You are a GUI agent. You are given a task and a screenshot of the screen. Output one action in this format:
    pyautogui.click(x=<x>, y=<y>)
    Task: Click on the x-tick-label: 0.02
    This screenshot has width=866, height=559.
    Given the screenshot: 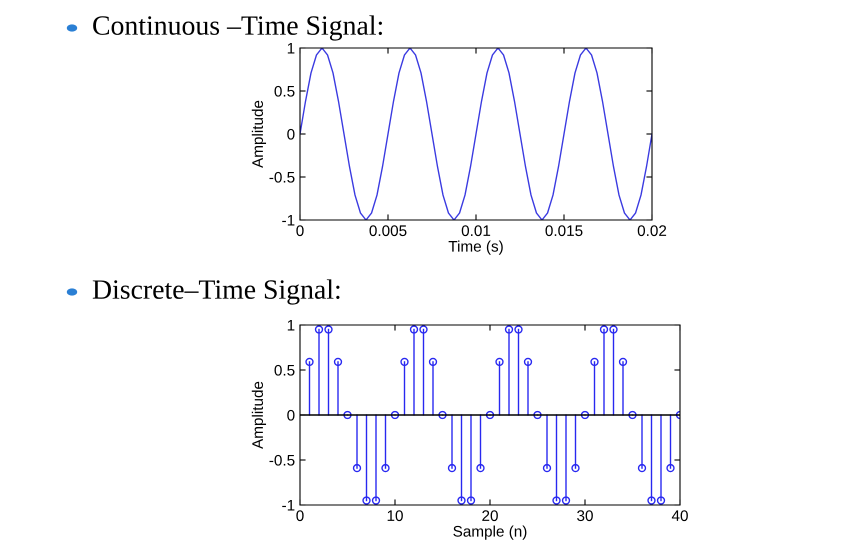 What is the action you would take?
    pyautogui.click(x=652, y=230)
    